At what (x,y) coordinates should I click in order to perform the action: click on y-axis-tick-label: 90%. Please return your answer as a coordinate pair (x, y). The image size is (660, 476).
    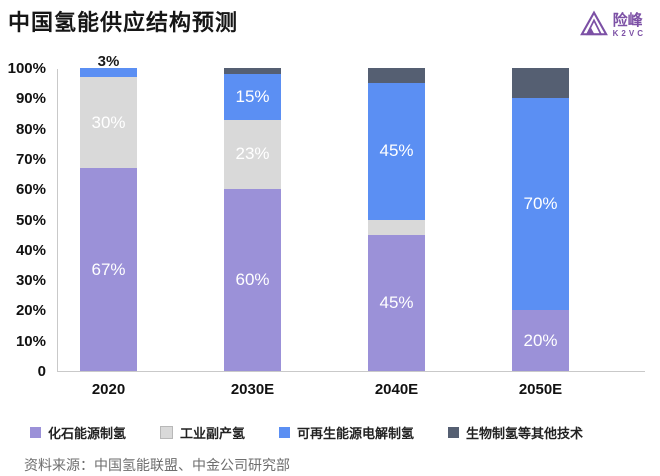
    Looking at the image, I should click on (30, 99).